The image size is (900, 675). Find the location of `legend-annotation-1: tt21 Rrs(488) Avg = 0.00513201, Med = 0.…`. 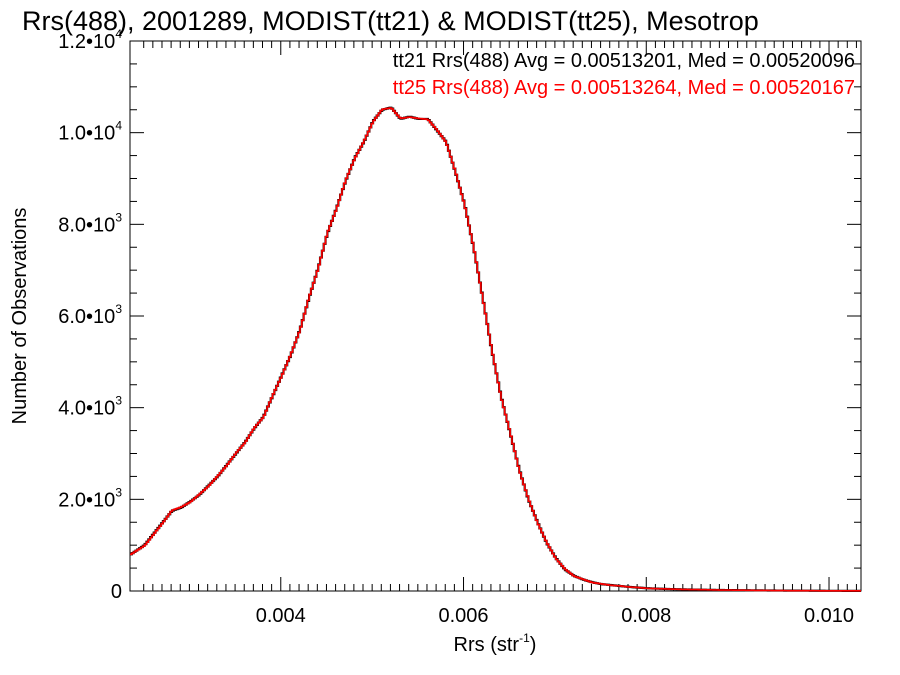

legend-annotation-1: tt21 Rrs(488) Avg = 0.00513201, Med = 0.… is located at coordinates (624, 61).